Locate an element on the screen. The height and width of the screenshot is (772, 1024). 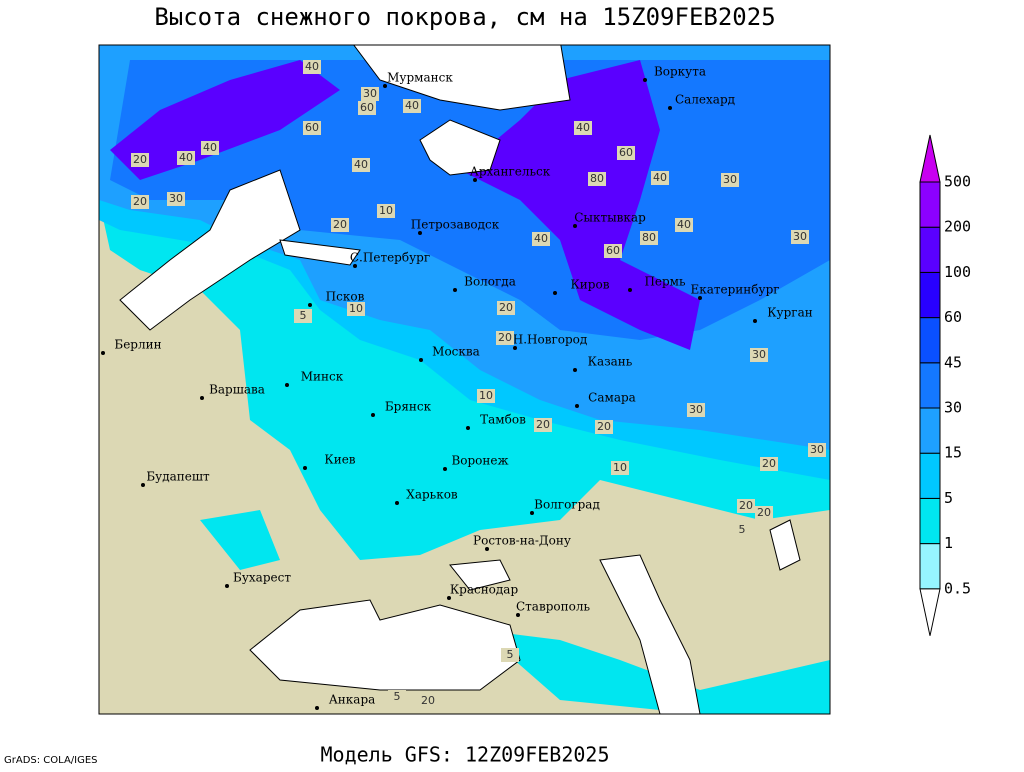
city-label: Ставрополь is located at coordinates (553, 607).